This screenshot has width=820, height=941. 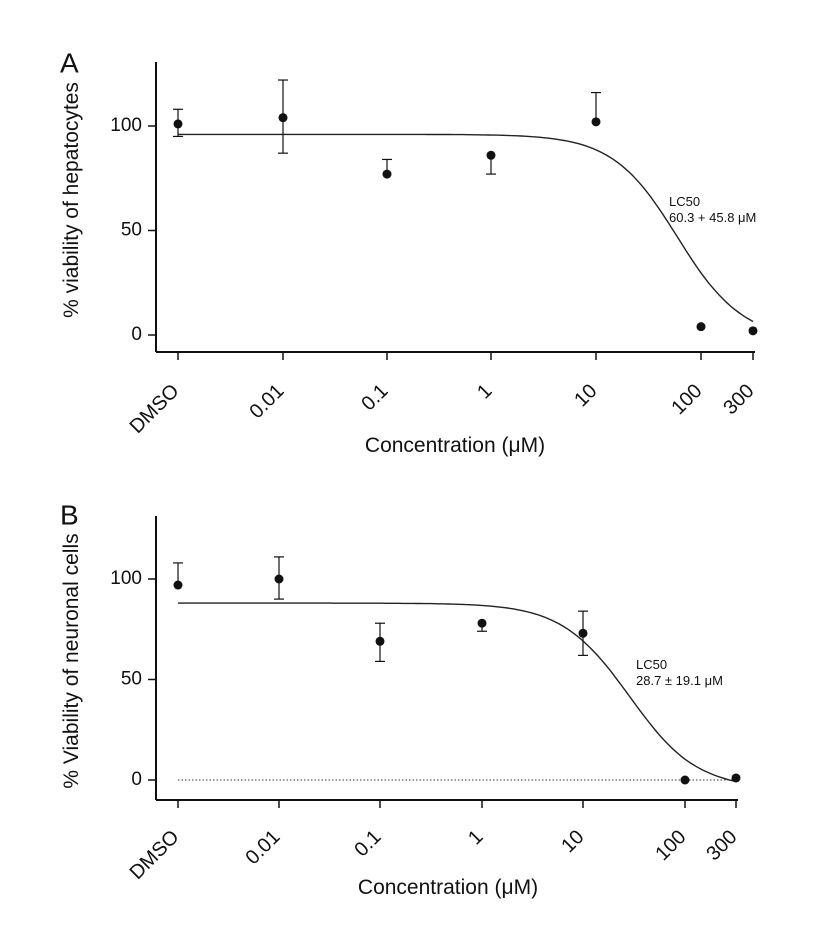 I want to click on y-axis-title: % viability of hepatocytes, so click(x=71, y=200).